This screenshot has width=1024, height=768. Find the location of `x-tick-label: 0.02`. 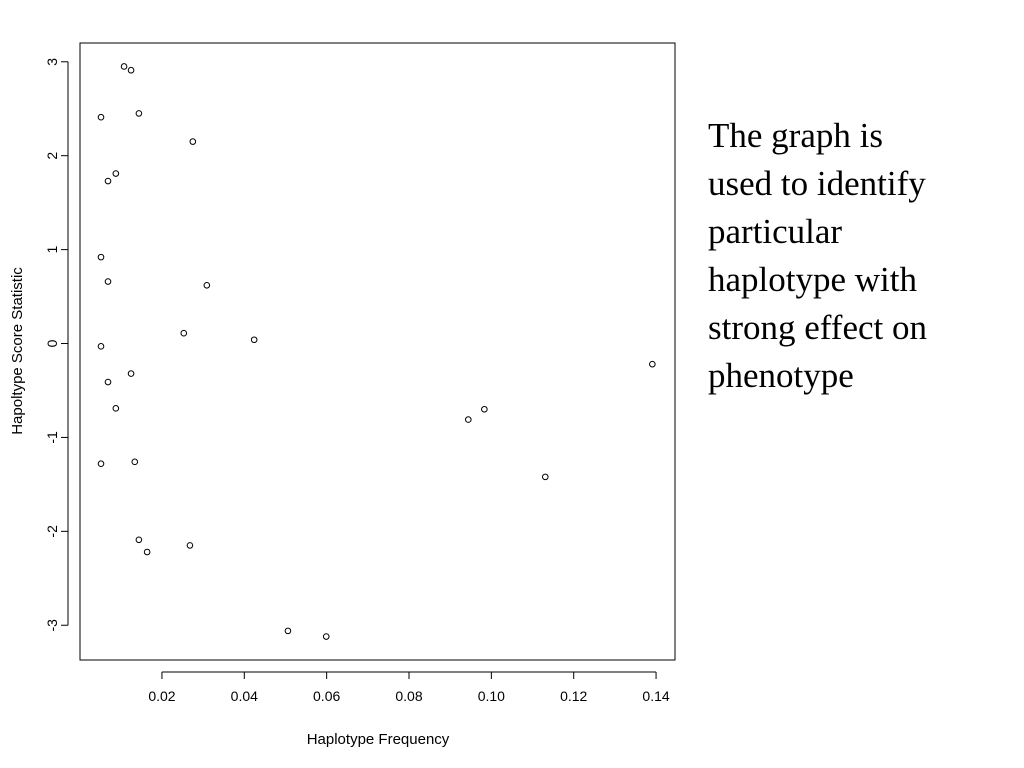

x-tick-label: 0.02 is located at coordinates (161, 696).